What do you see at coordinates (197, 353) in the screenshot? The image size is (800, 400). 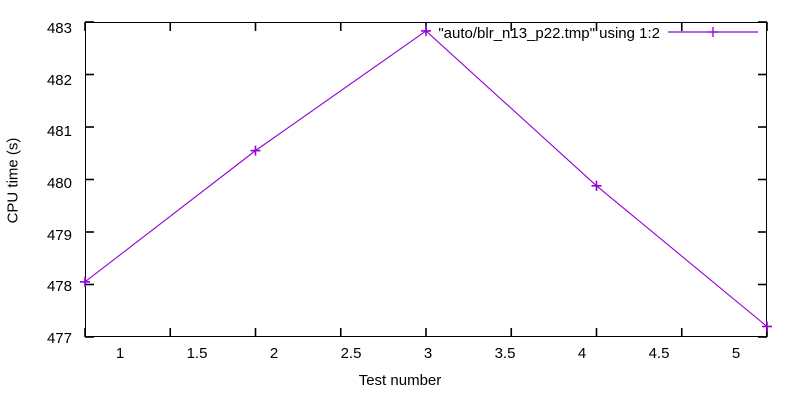 I see `x-tick-label: 1.5` at bounding box center [197, 353].